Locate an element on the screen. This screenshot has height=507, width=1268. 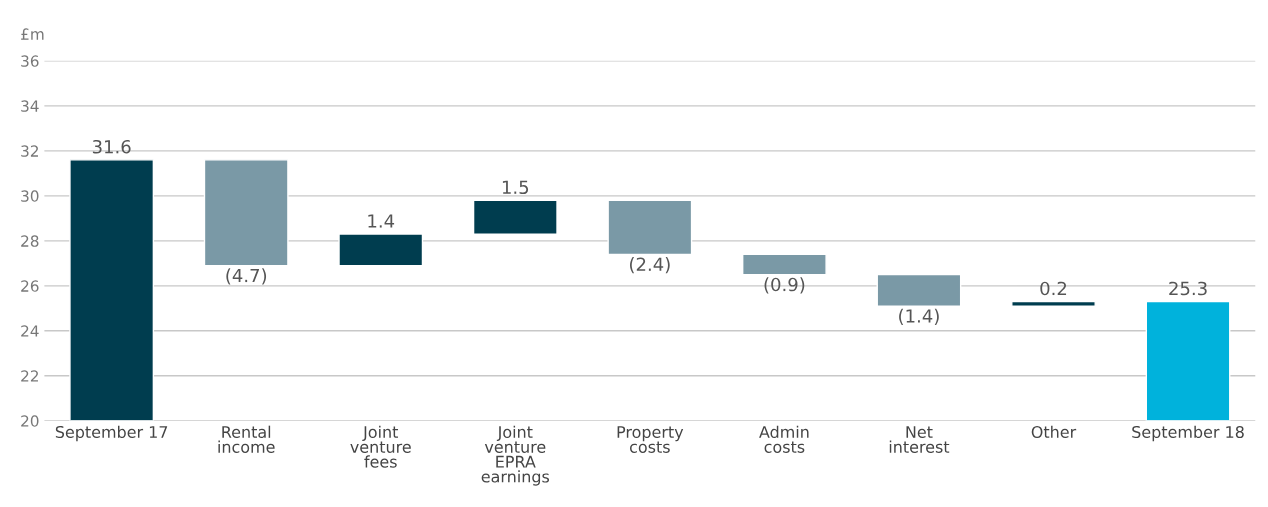
data-label: (2.4) is located at coordinates (650, 265).